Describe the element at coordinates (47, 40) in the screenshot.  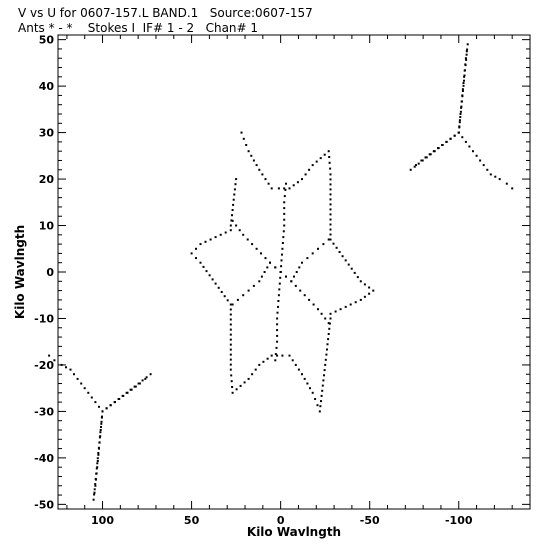
I see `y-tick-label: 50` at that location.